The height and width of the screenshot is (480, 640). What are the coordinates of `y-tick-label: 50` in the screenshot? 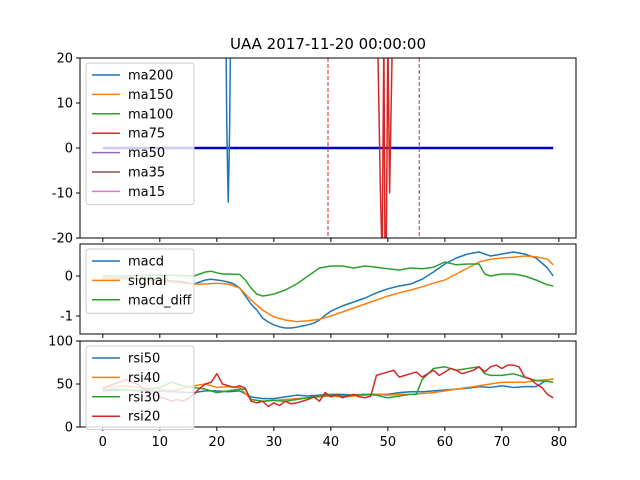 It's located at (64, 385).